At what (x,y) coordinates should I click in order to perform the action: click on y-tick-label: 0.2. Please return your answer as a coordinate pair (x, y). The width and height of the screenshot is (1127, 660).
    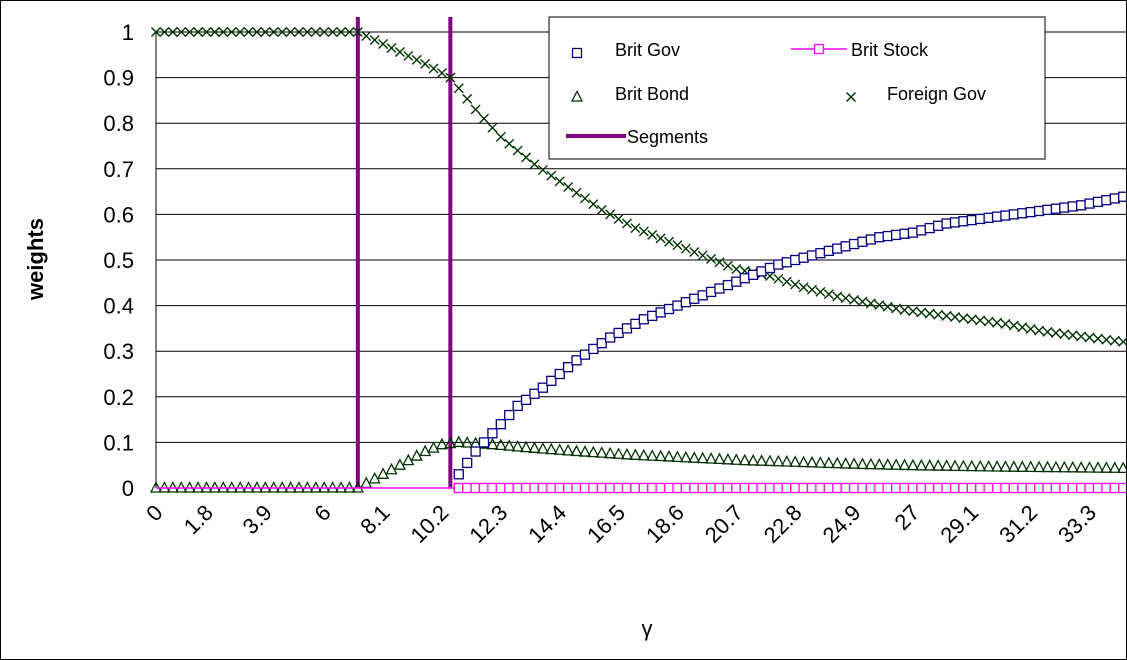
    Looking at the image, I should click on (118, 397).